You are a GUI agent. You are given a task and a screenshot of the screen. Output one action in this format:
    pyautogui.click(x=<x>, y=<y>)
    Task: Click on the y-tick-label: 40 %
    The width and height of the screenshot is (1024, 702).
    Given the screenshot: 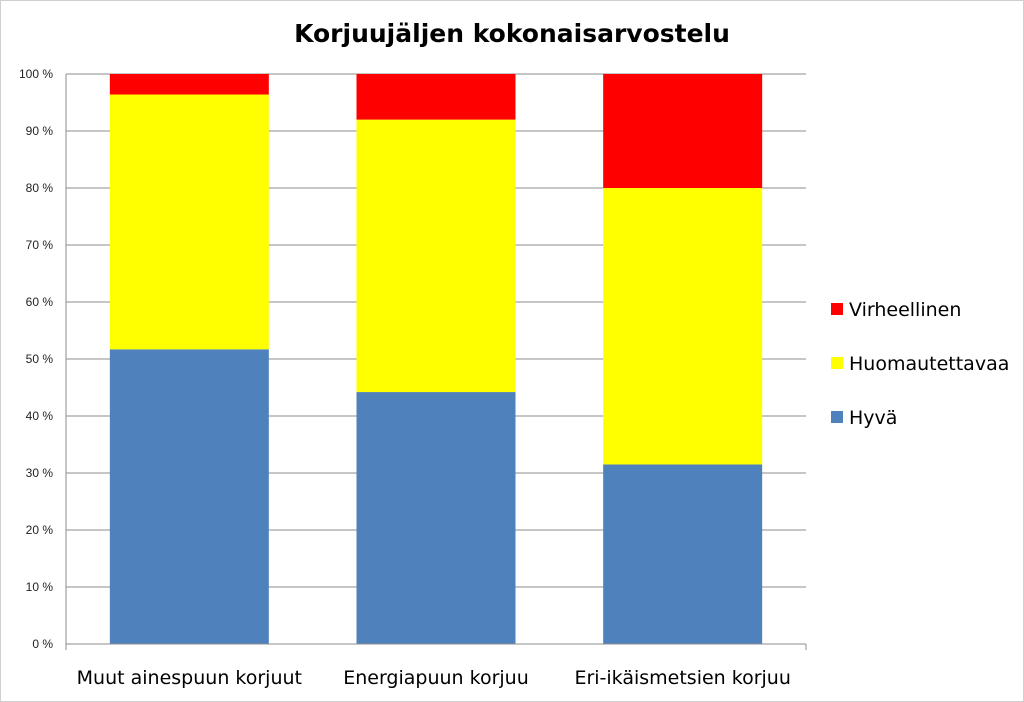 What is the action you would take?
    pyautogui.click(x=40, y=416)
    